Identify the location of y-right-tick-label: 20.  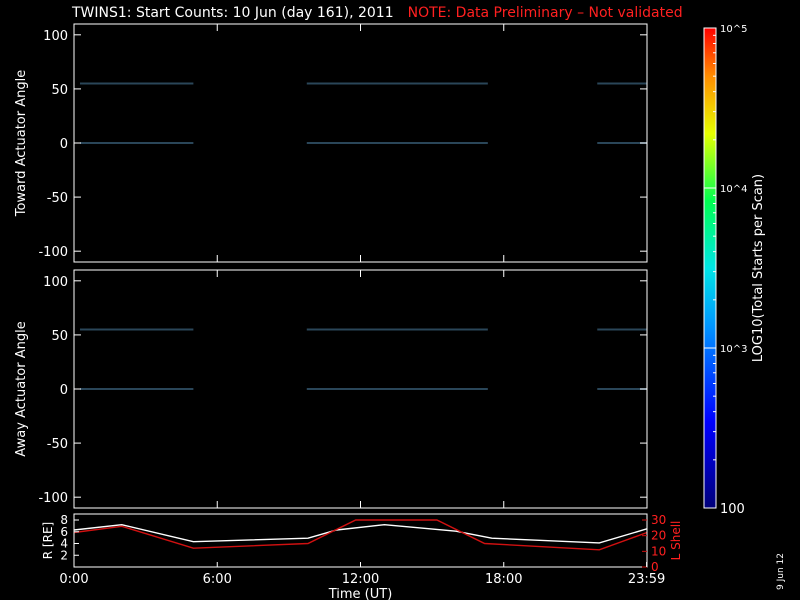
(658, 536).